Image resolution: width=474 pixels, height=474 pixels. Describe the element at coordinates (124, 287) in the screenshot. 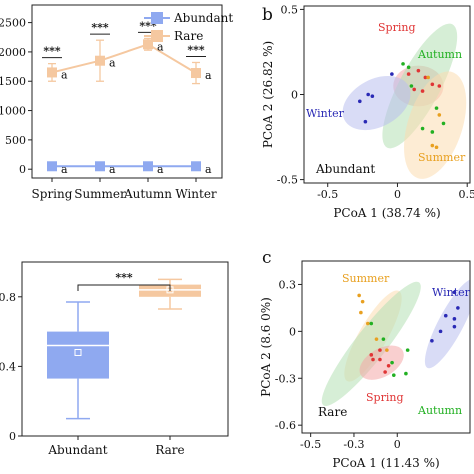

I see `significance-bracket` at that location.